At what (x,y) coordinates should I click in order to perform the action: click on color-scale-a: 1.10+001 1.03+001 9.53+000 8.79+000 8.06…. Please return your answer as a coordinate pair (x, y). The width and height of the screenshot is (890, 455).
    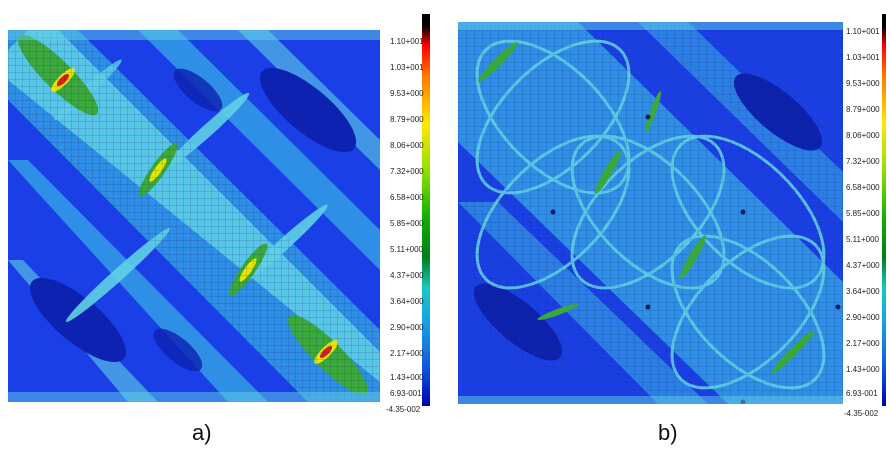
    Looking at the image, I should click on (413, 214).